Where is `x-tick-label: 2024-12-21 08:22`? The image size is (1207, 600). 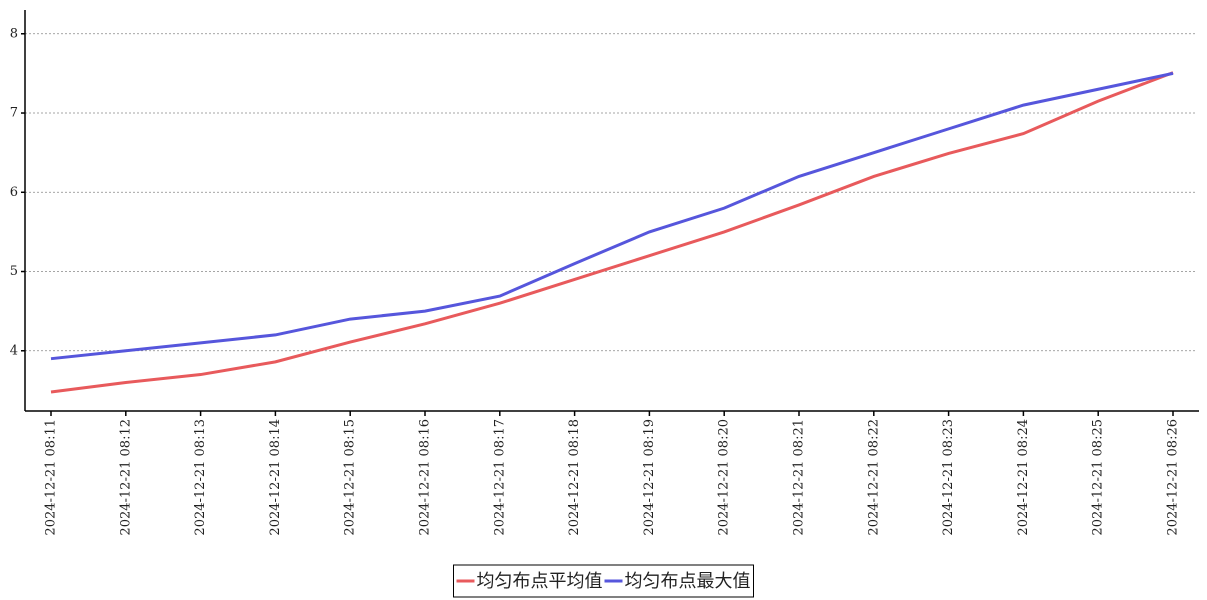 x-tick-label: 2024-12-21 08:22 is located at coordinates (873, 477).